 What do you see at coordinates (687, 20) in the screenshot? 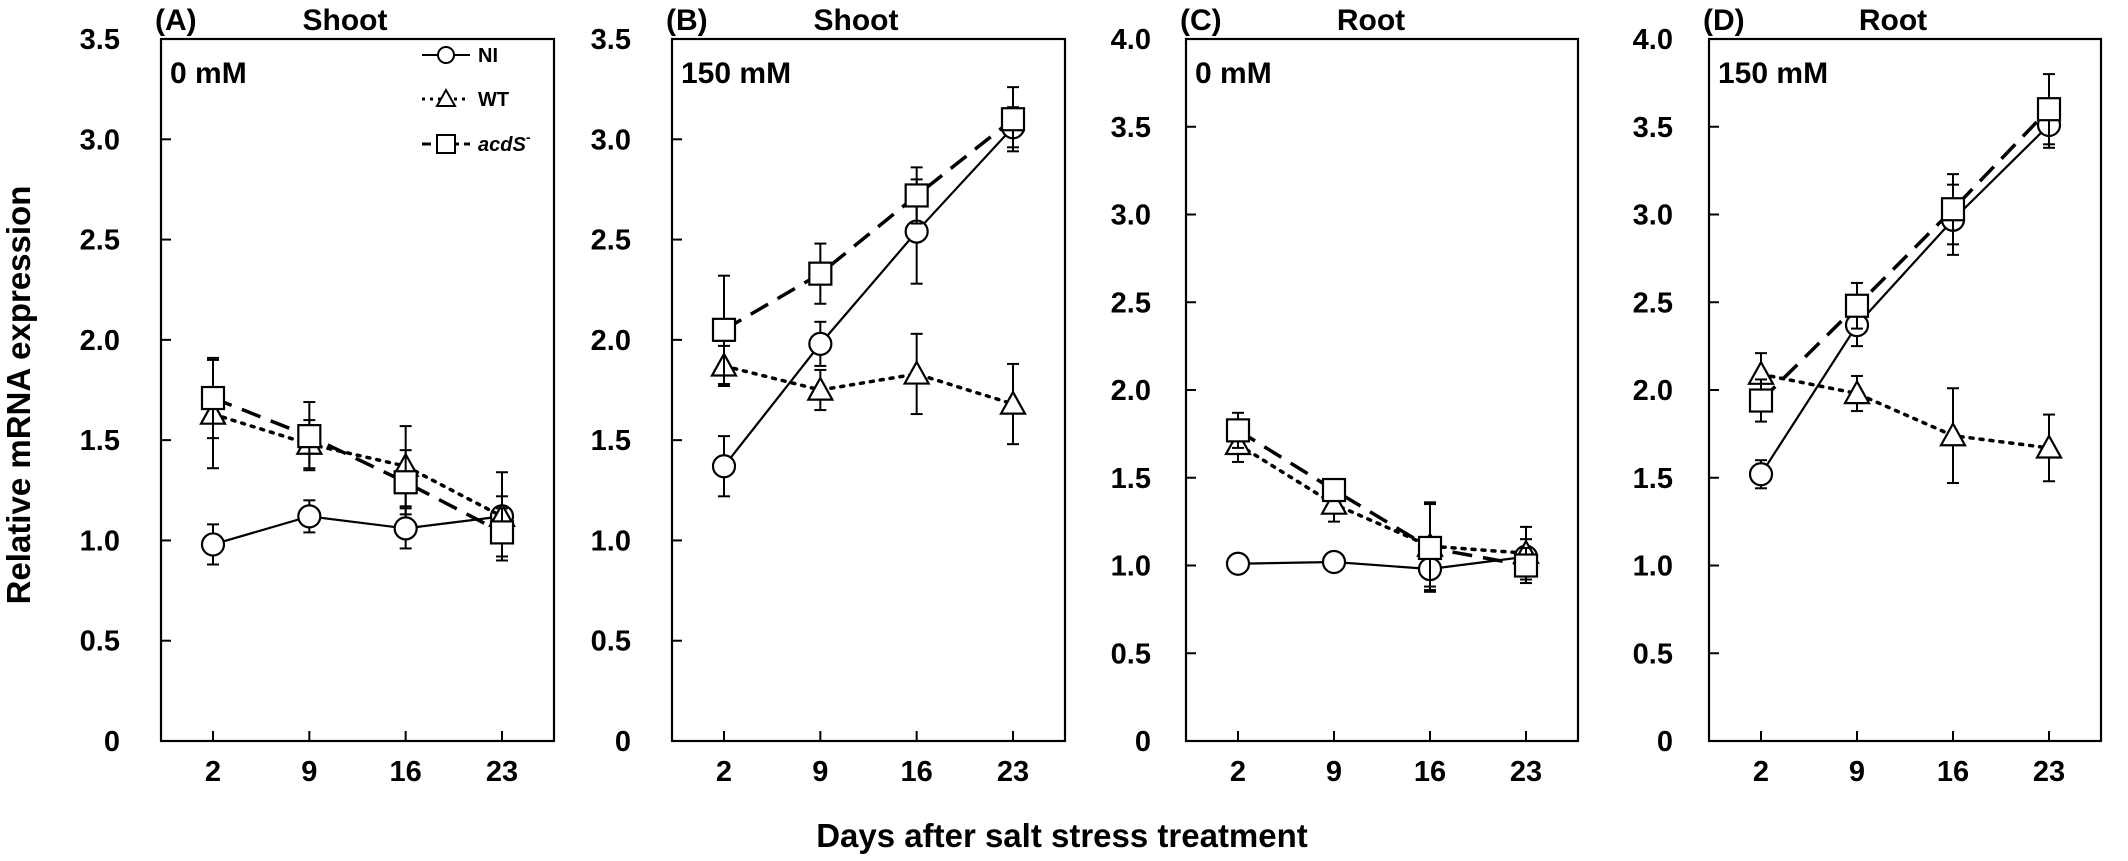
I see `panel-letter: (B)` at bounding box center [687, 20].